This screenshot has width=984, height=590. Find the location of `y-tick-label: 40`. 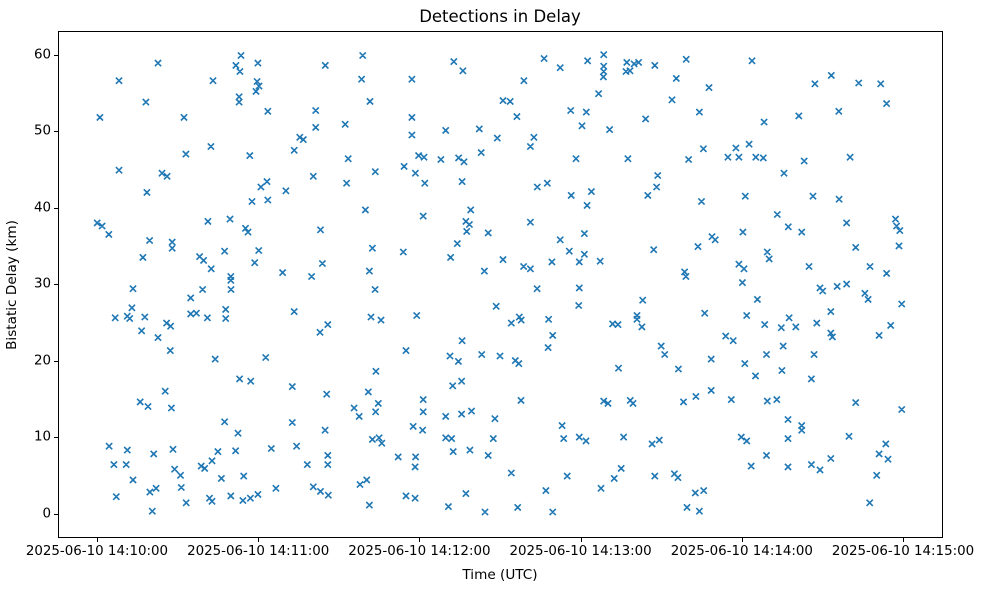

y-tick-label: 40 is located at coordinates (42, 208).